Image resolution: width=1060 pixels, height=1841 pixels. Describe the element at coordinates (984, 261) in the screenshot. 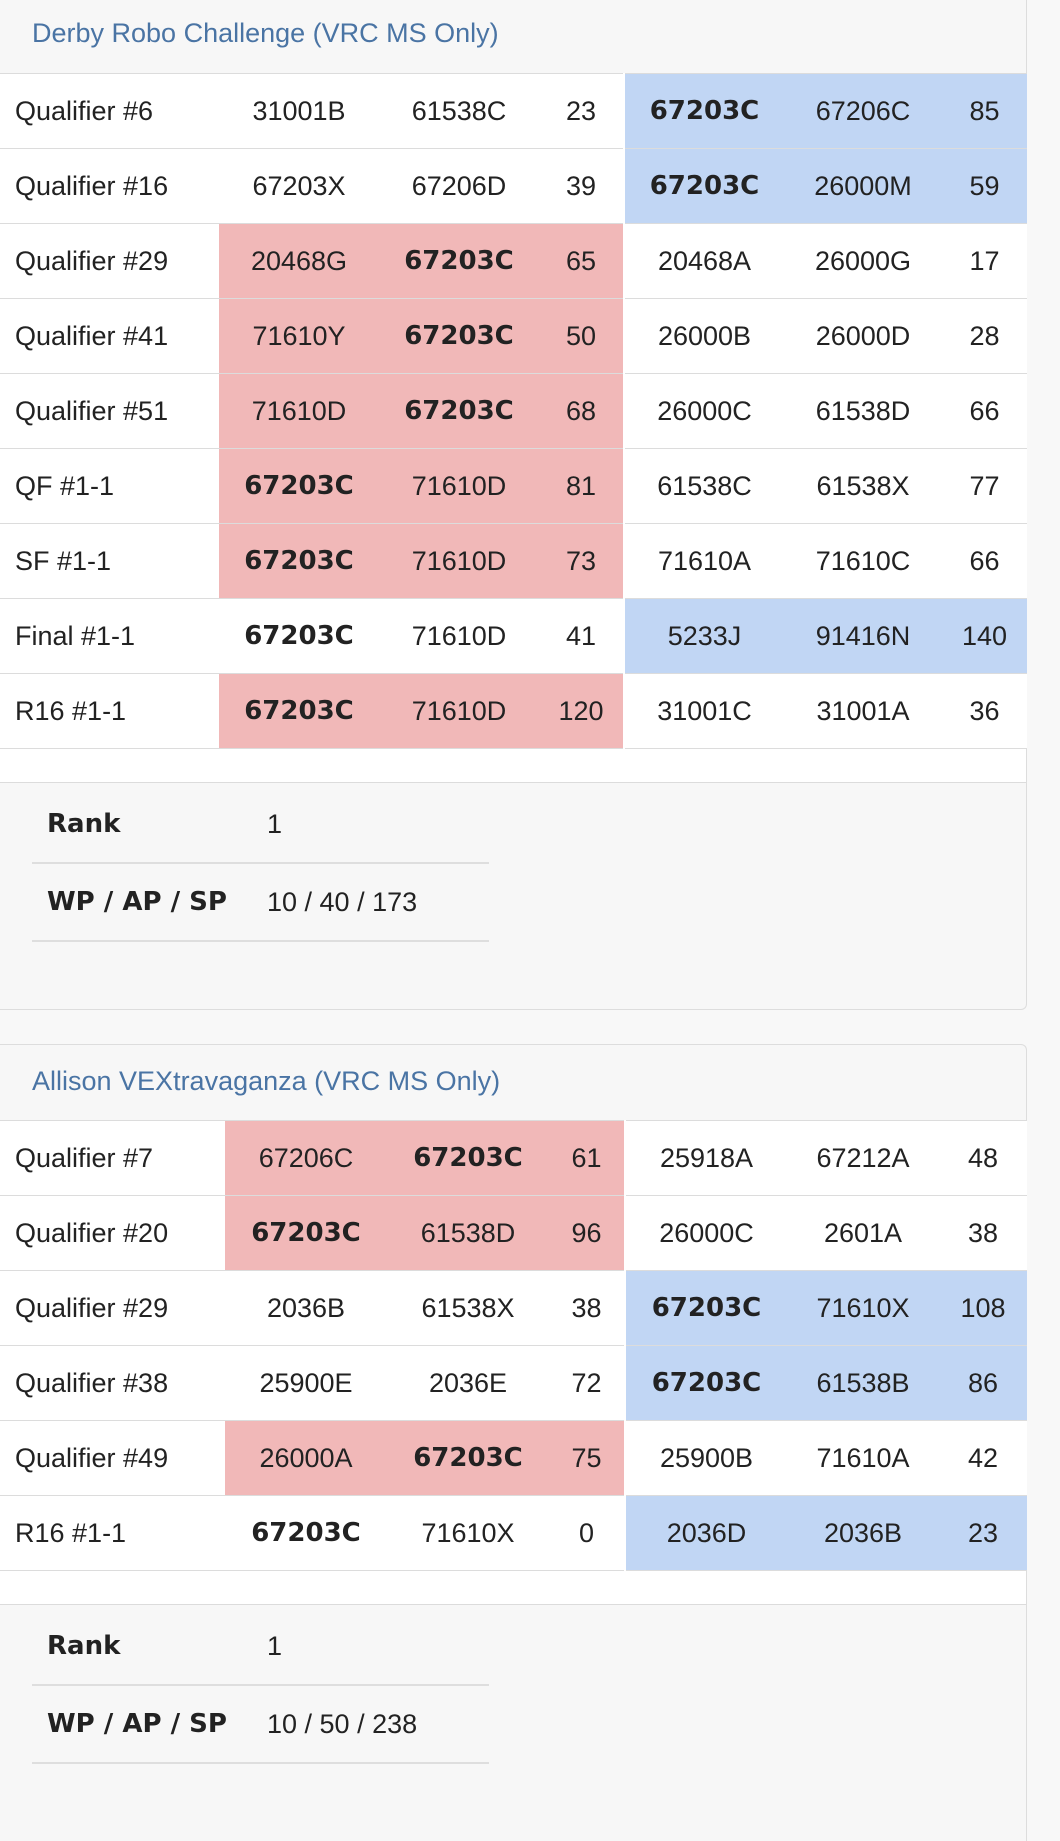

I see `score-blue: 17` at that location.